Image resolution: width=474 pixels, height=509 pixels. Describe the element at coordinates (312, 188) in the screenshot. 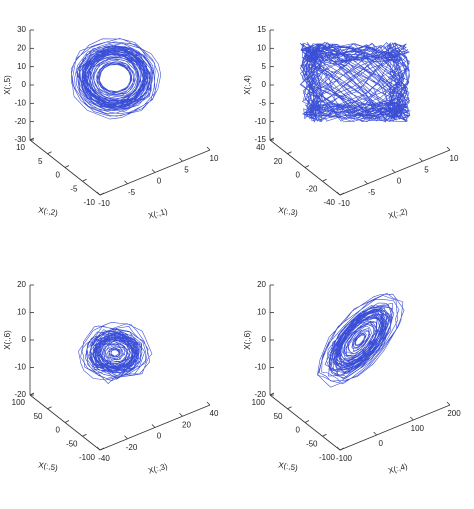

I see `y-tick-label: -20` at that location.